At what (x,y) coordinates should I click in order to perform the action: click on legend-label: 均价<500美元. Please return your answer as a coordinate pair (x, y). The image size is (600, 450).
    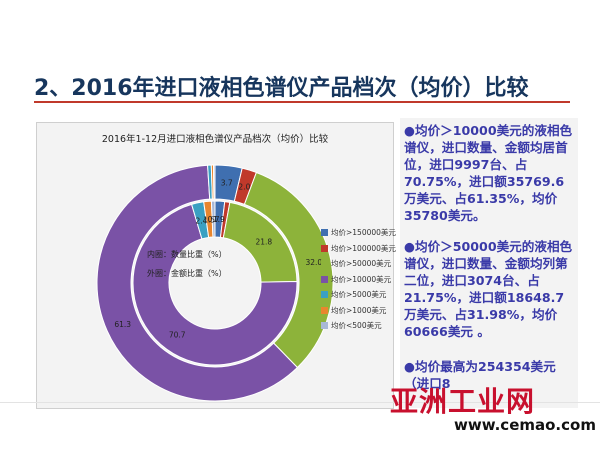
    Looking at the image, I should click on (356, 326).